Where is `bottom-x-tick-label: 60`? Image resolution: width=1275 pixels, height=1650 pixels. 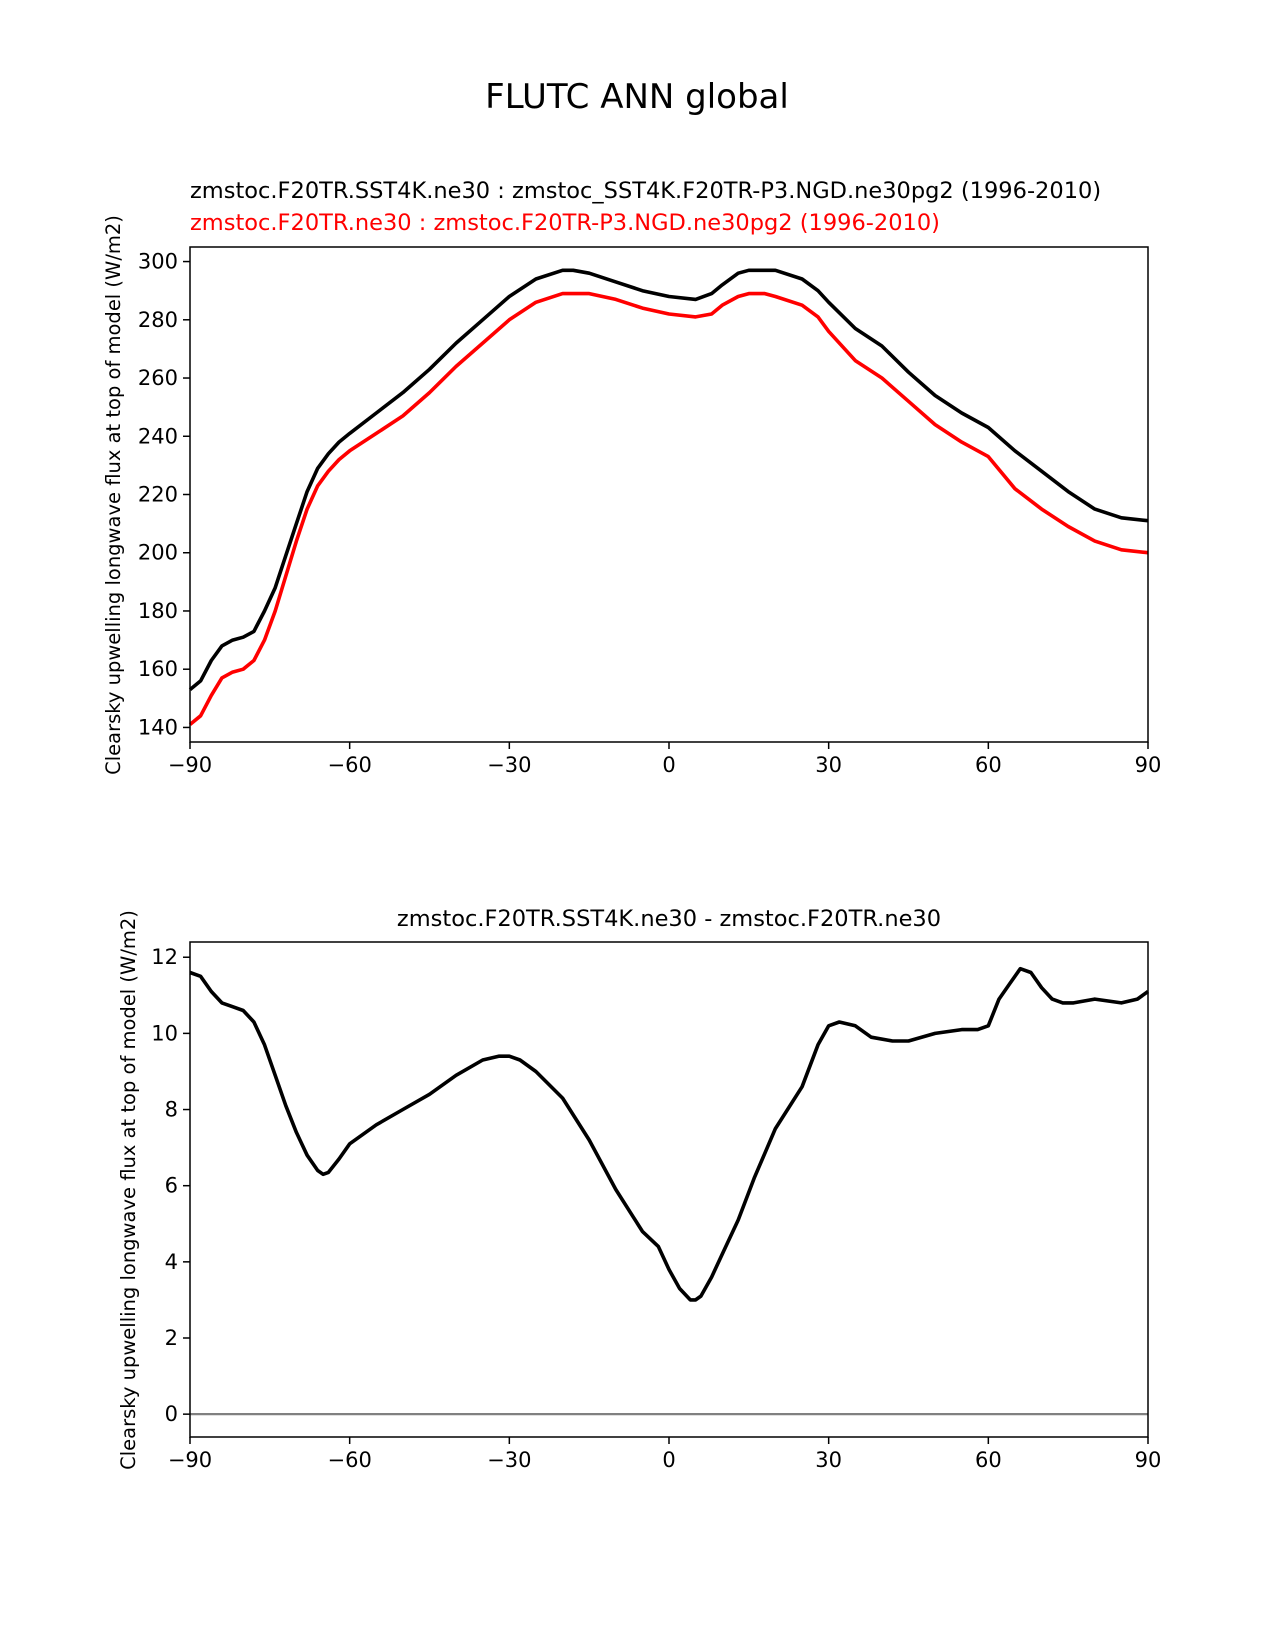
bottom-x-tick-label: 60 is located at coordinates (988, 1460).